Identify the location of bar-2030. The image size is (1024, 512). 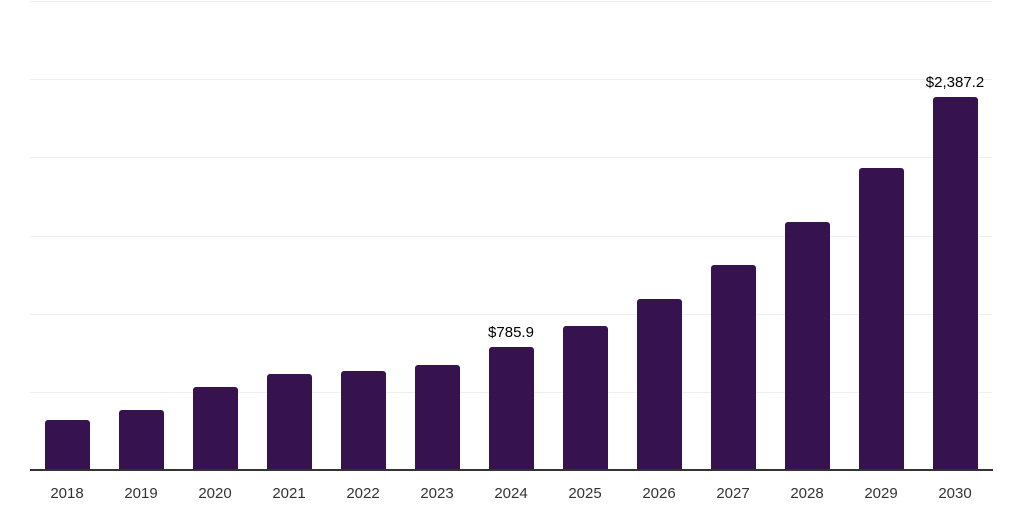
(955, 283).